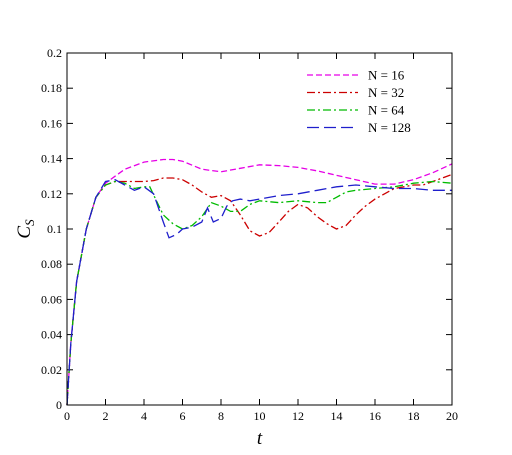 The height and width of the screenshot is (455, 512). What do you see at coordinates (359, 101) in the screenshot?
I see `legend: N = 16 N = 32 N = 64 N = 128` at bounding box center [359, 101].